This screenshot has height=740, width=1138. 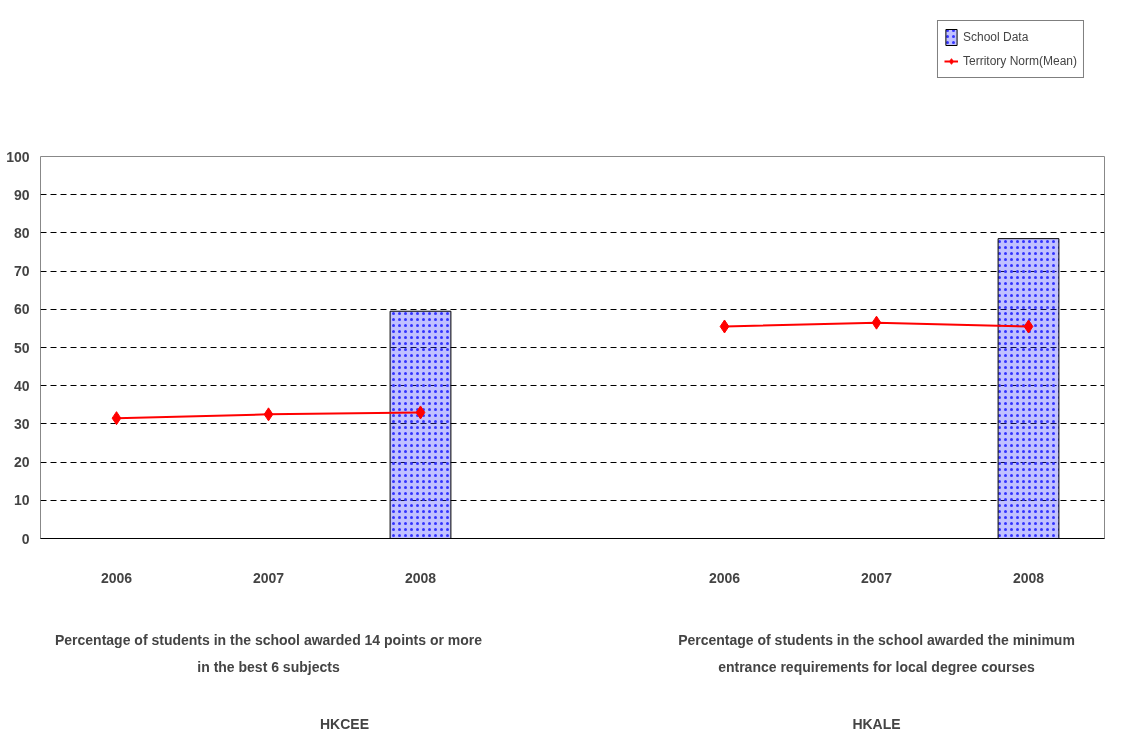 What do you see at coordinates (21, 500) in the screenshot?
I see `y-tick-label: 10` at bounding box center [21, 500].